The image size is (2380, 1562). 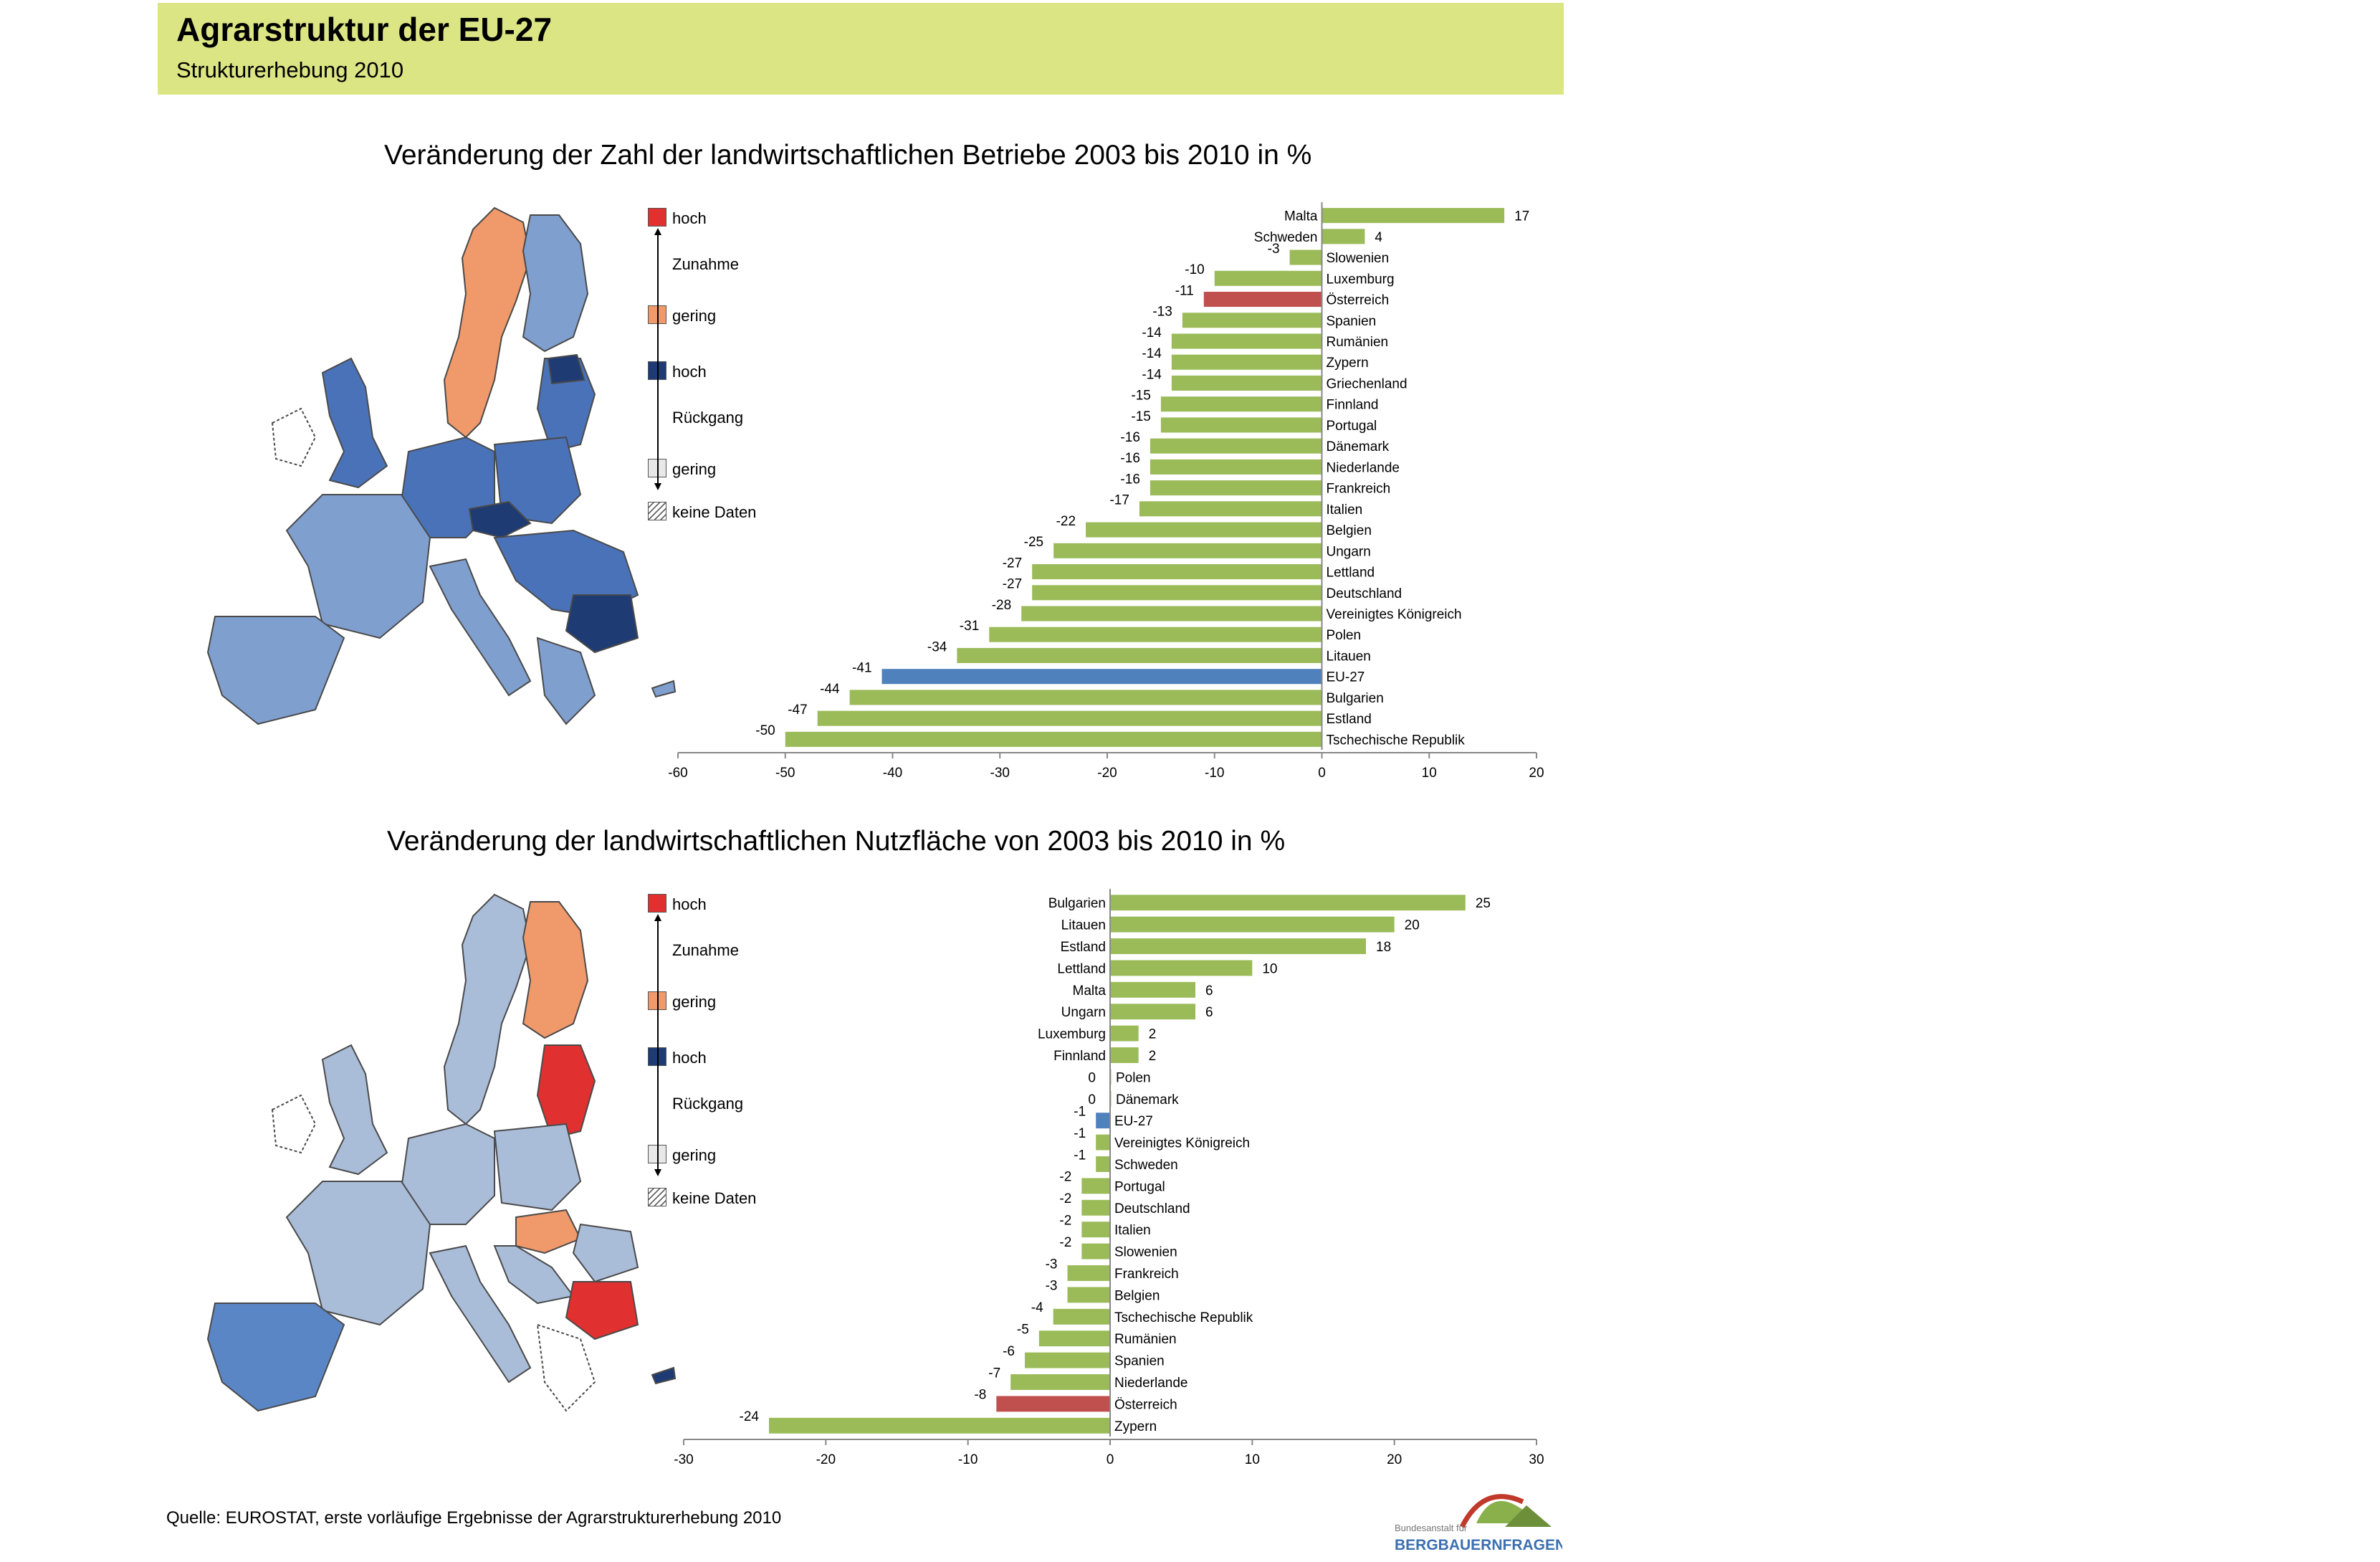 I want to click on data-label: -3, so click(x=1052, y=1286).